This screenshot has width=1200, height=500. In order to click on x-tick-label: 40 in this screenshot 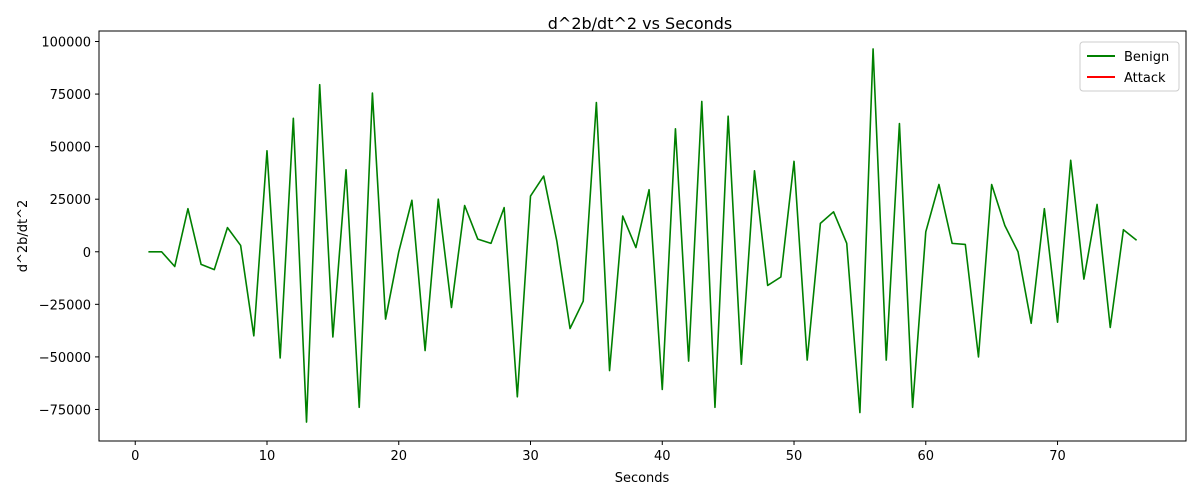, I will do `click(662, 456)`.